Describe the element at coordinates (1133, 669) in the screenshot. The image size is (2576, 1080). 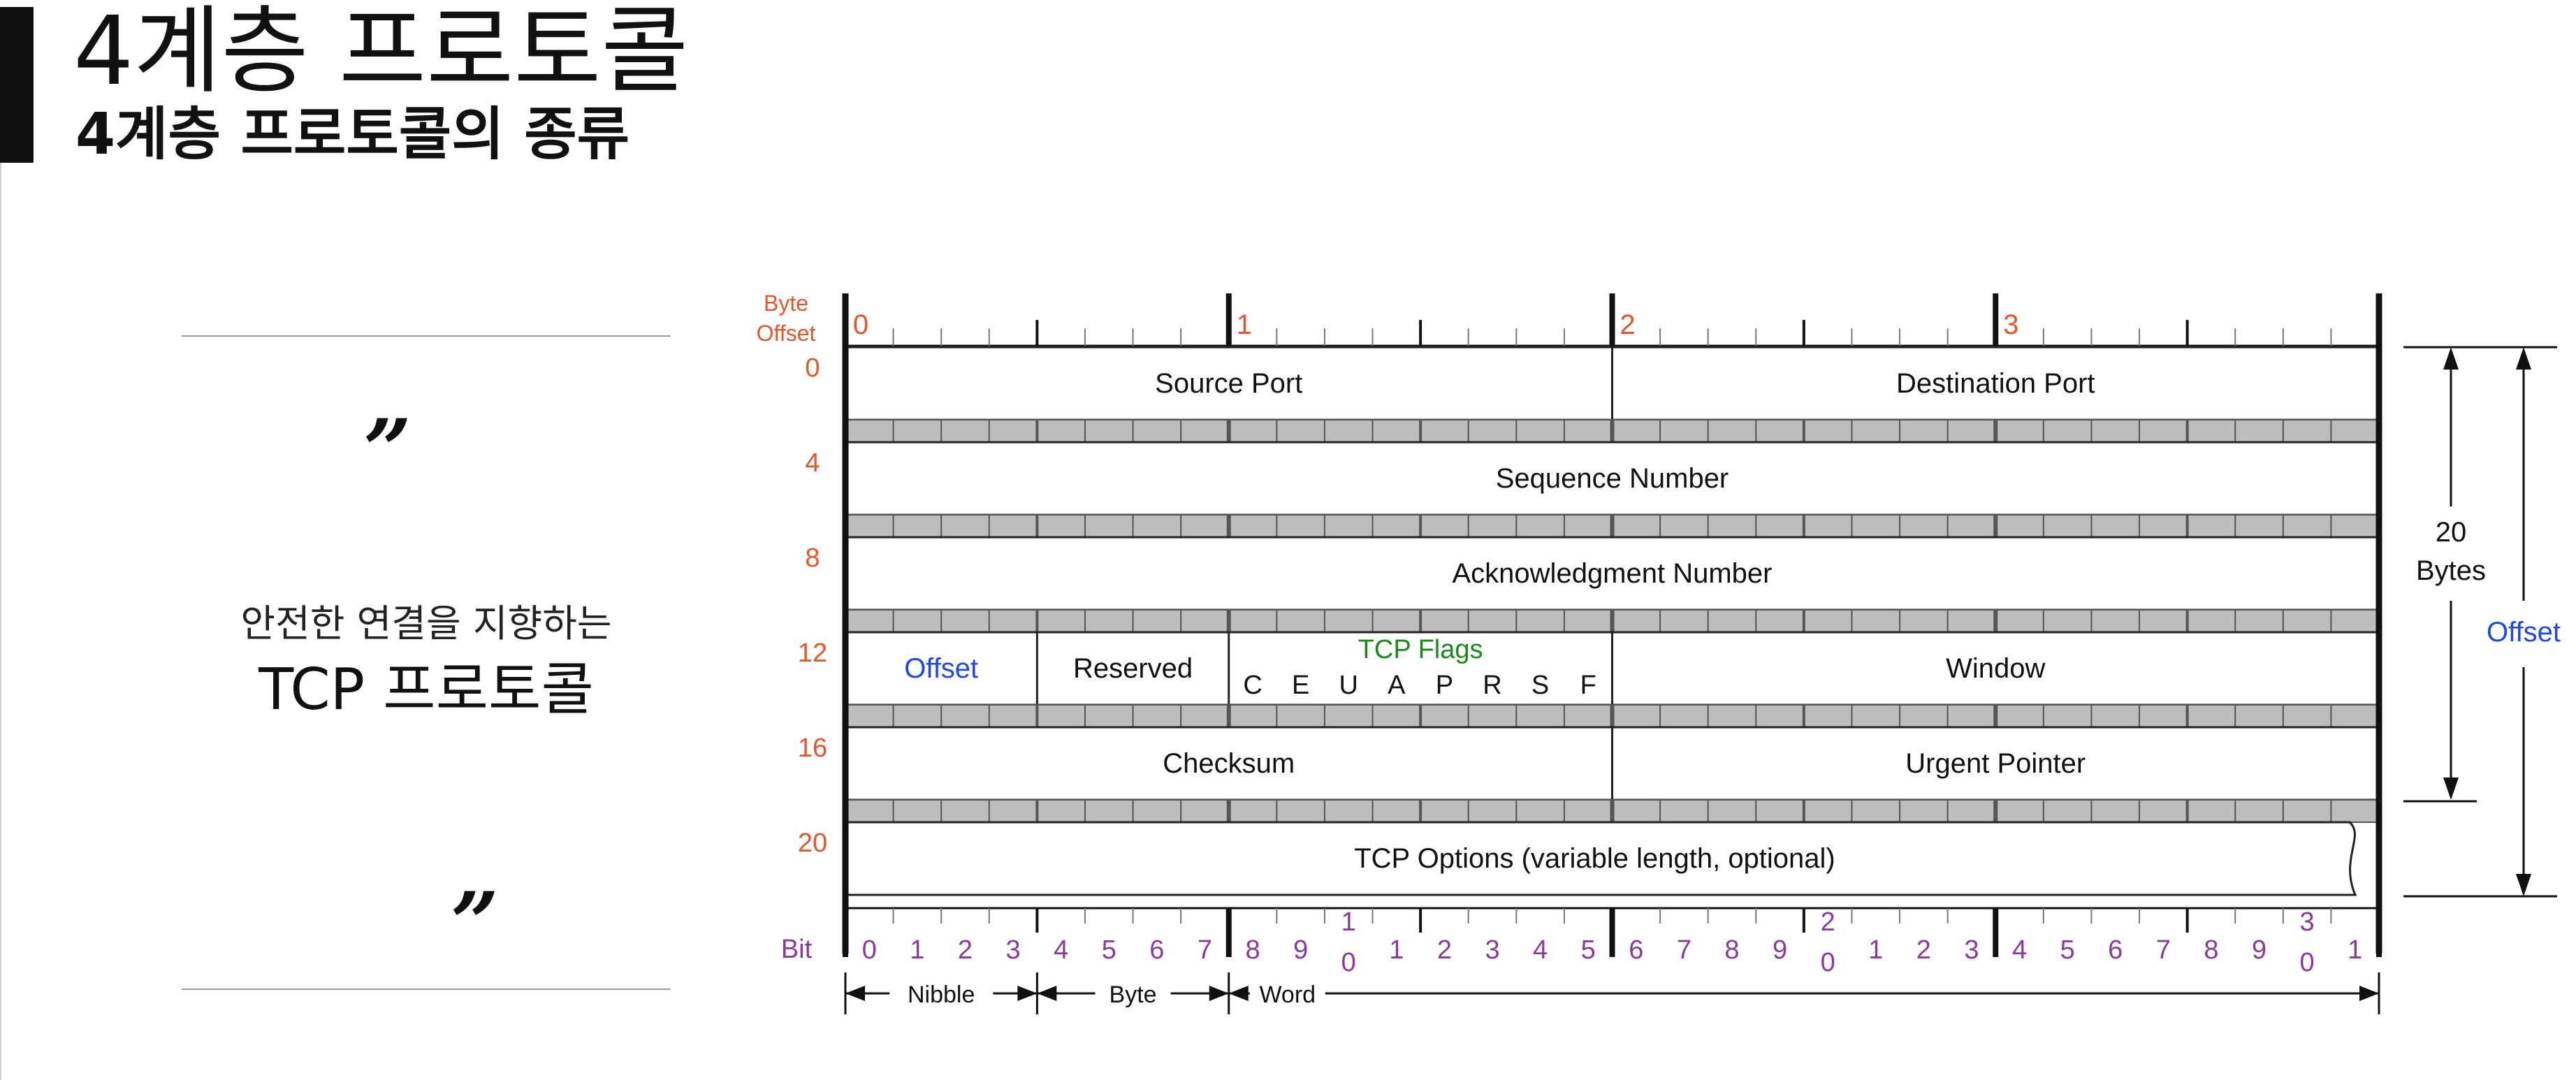
I see `field-label: Reserved` at that location.